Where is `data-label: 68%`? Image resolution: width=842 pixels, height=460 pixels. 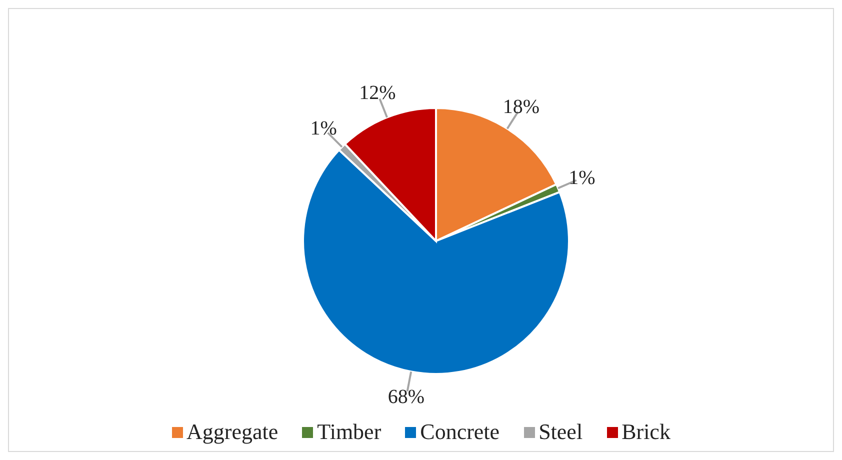 data-label: 68% is located at coordinates (406, 397).